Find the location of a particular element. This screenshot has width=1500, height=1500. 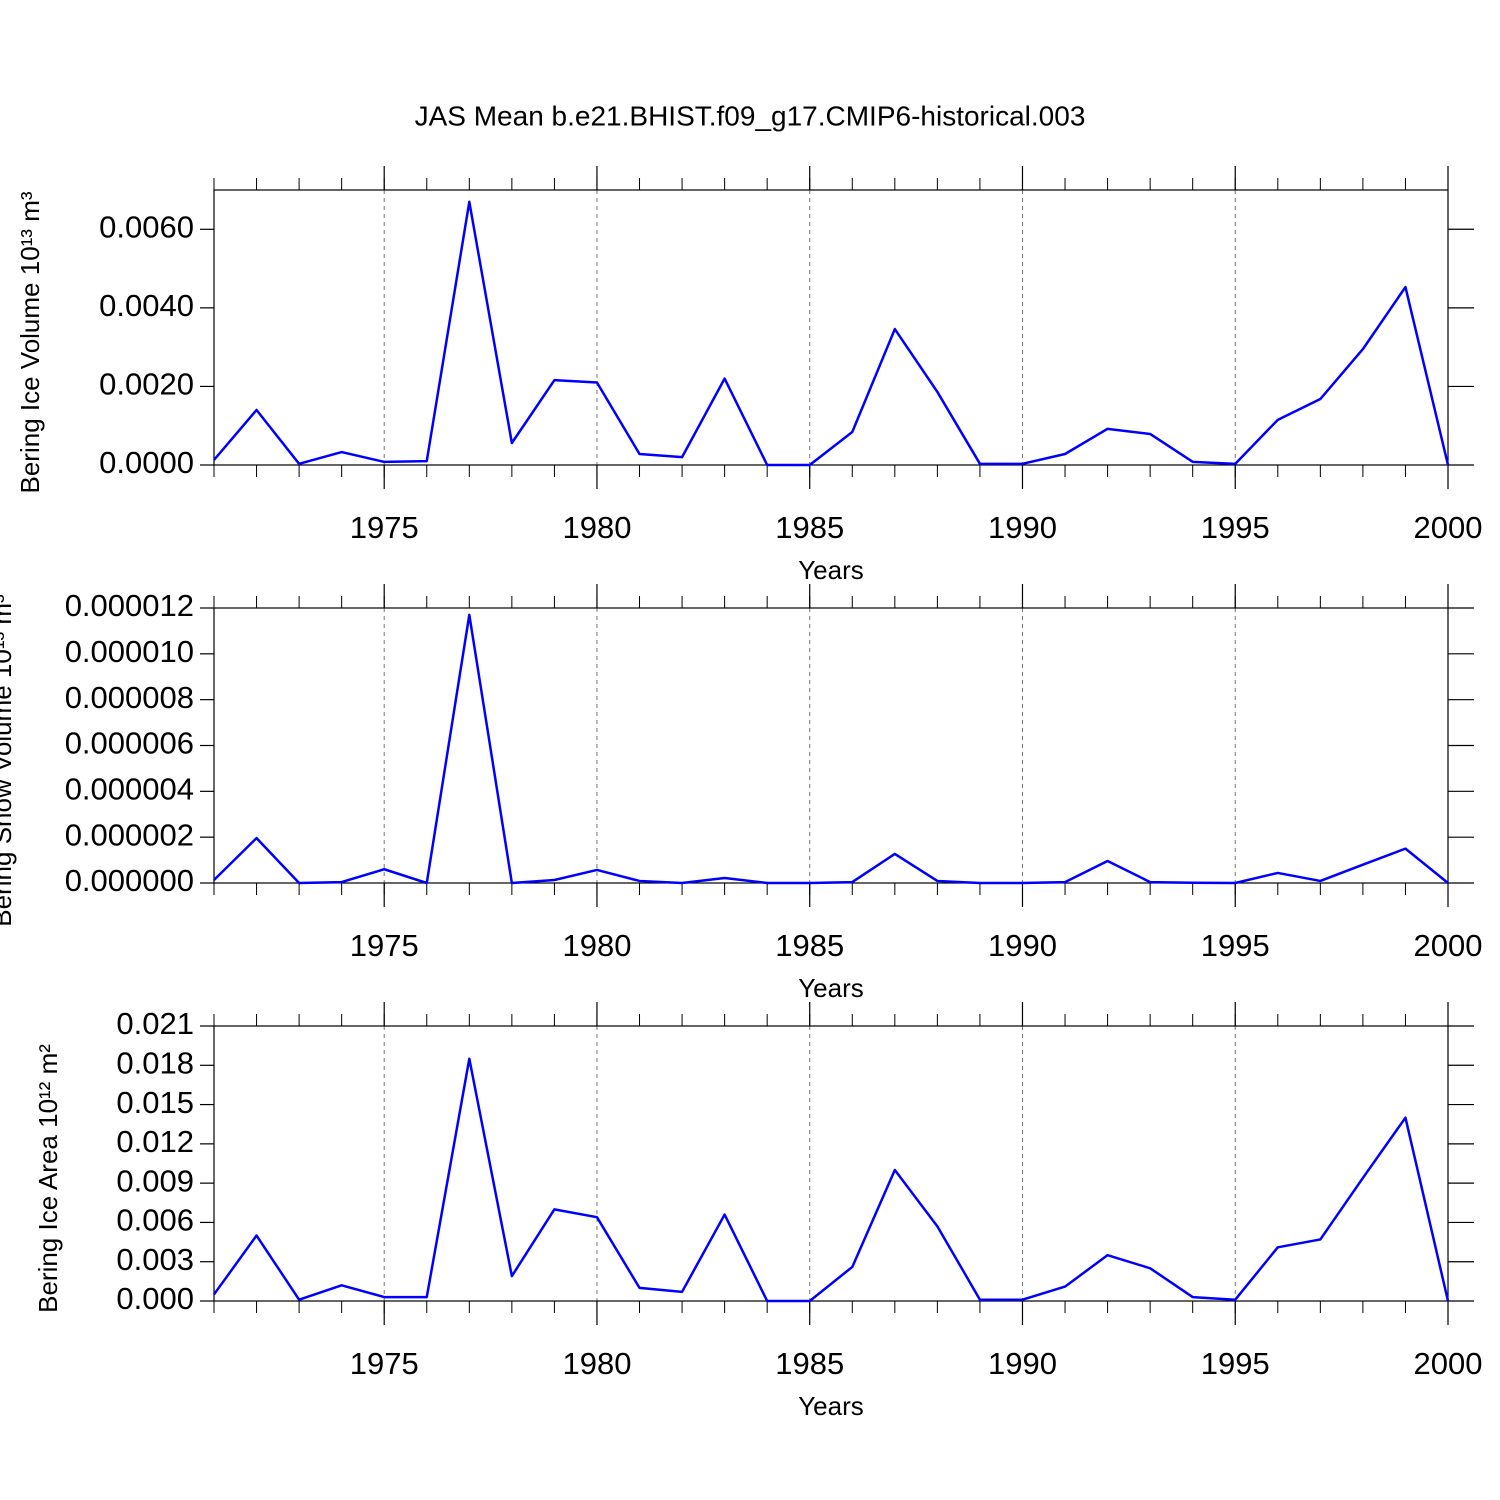

y-tick-label: 0.015 is located at coordinates (155, 1102).